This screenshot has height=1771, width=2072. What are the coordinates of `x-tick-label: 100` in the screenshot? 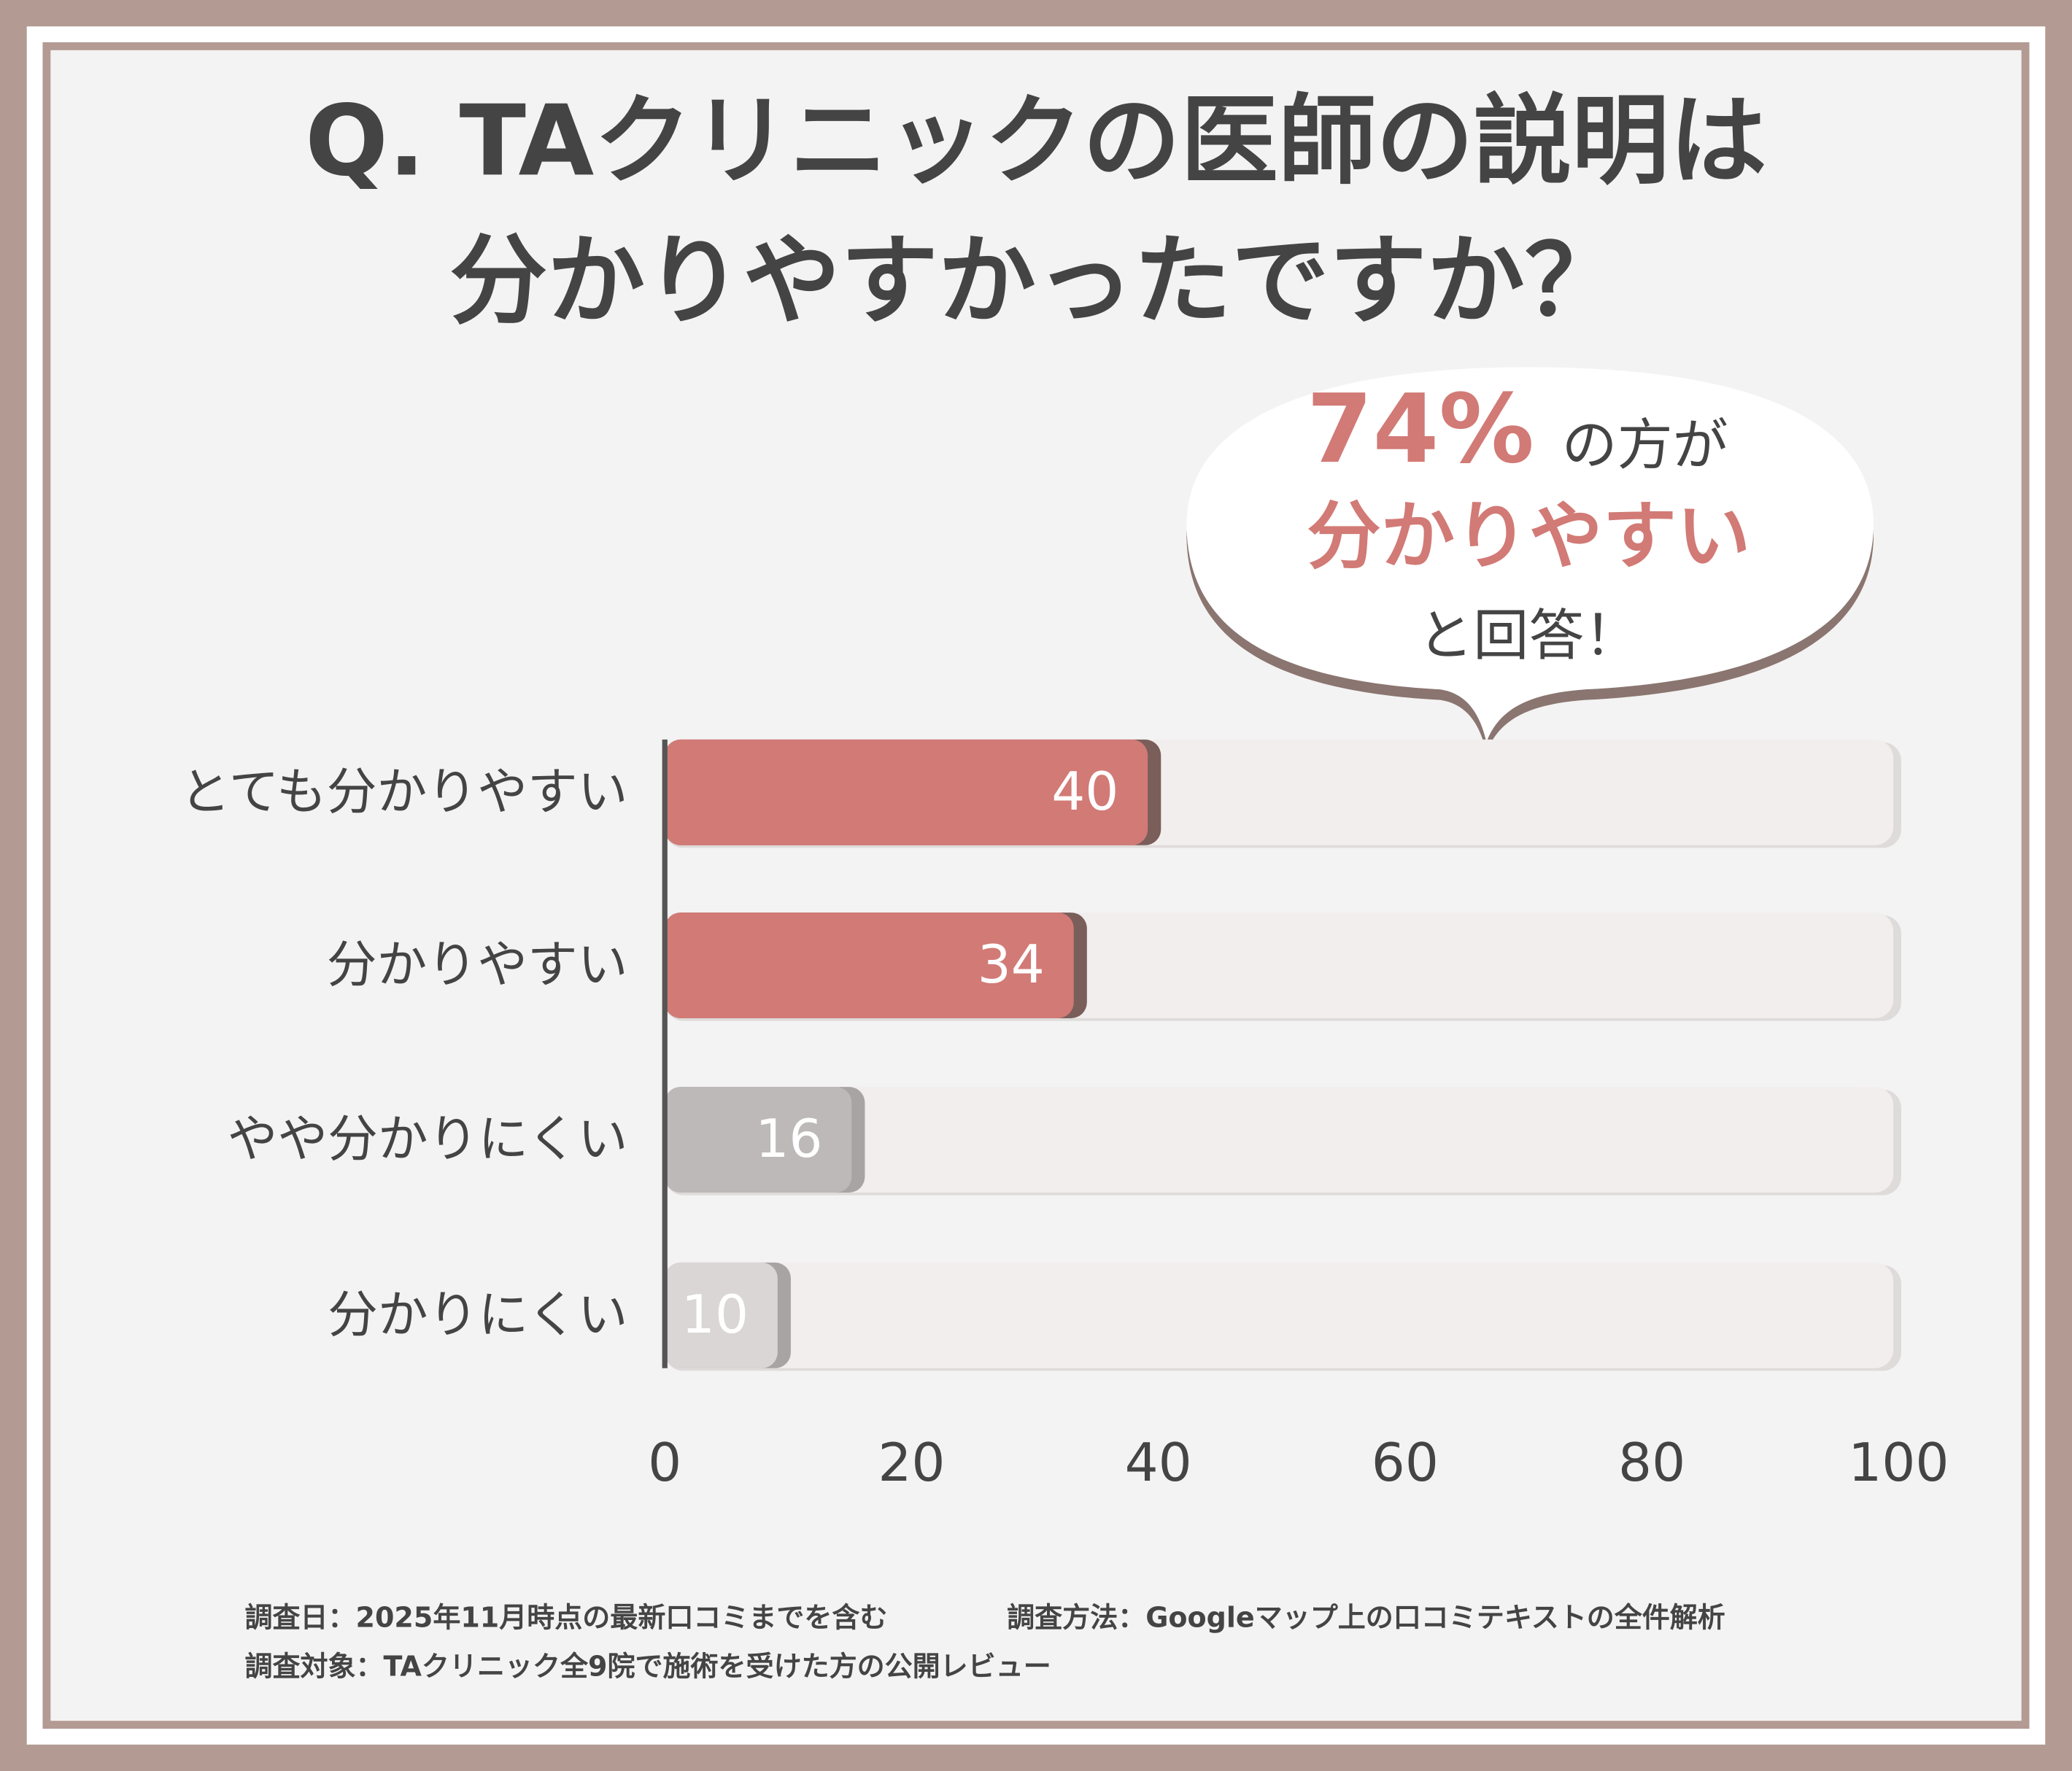 It's located at (1898, 1463).